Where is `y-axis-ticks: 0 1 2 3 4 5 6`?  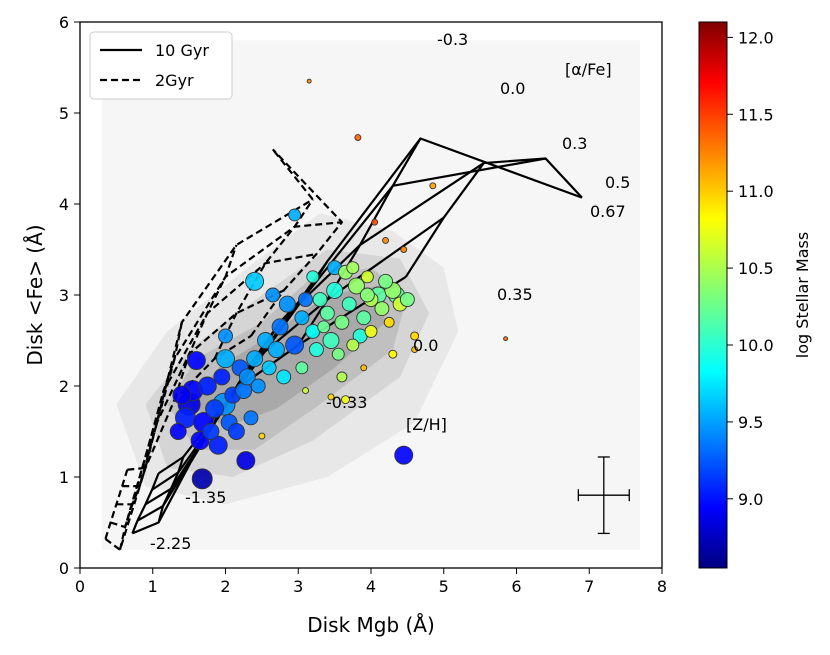 y-axis-ticks: 0 1 2 3 4 5 6 is located at coordinates (69, 295).